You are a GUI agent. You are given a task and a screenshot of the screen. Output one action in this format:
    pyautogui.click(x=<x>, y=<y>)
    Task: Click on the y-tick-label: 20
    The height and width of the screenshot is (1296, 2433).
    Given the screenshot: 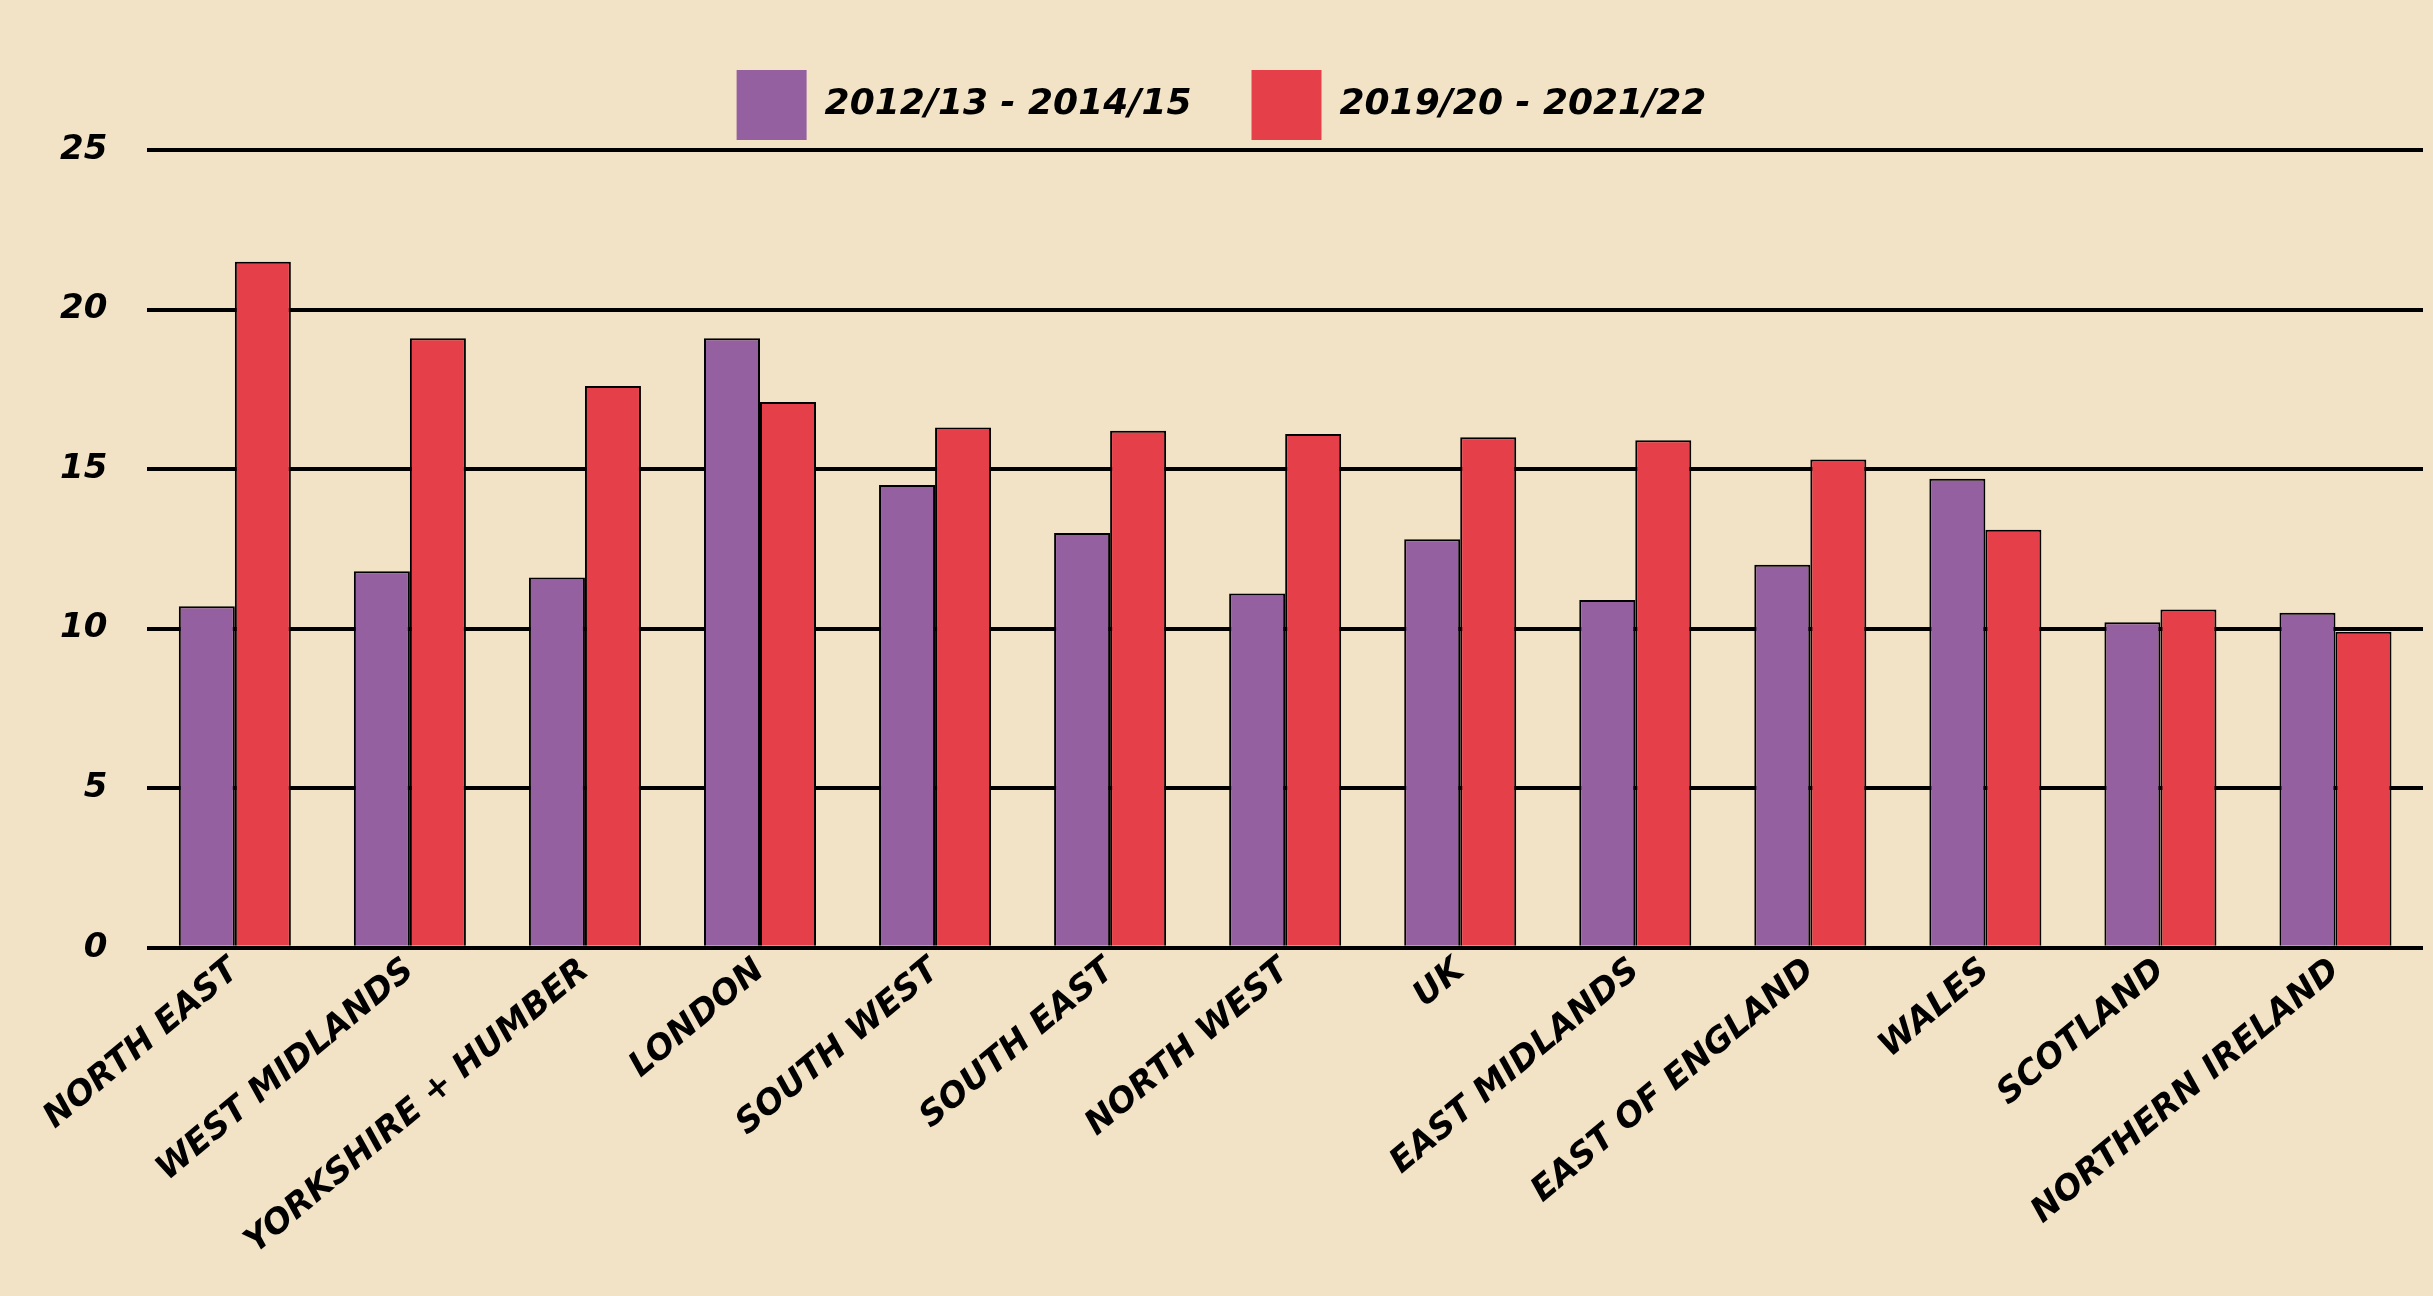 What is the action you would take?
    pyautogui.click(x=83, y=306)
    